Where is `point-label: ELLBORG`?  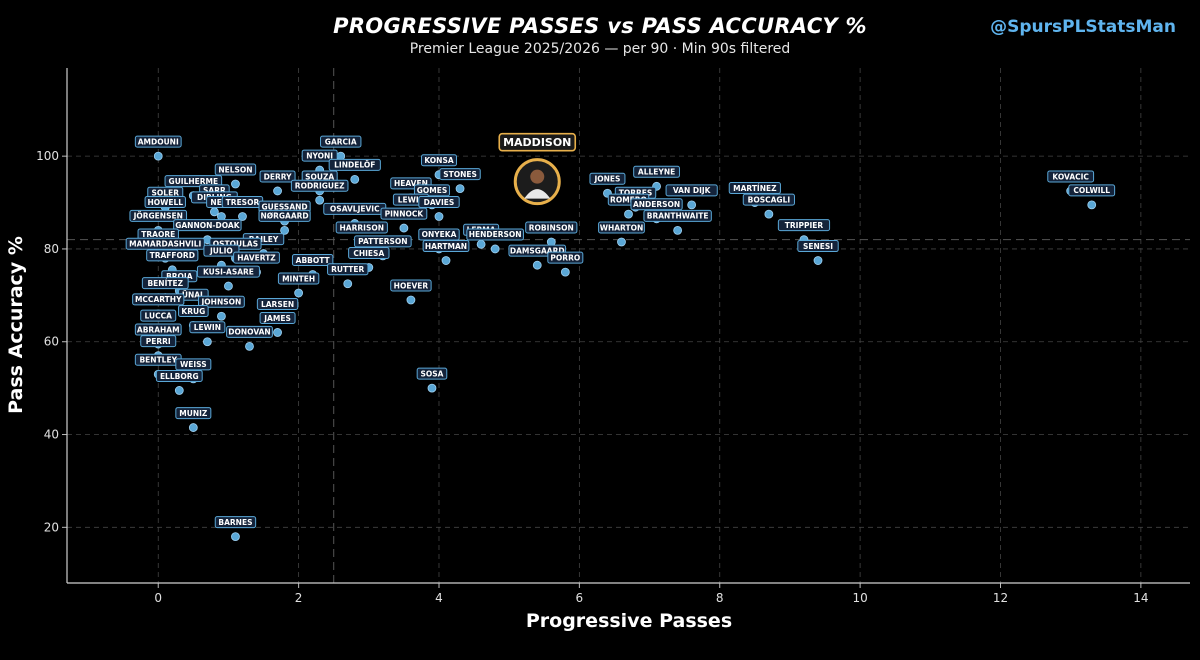
point-label: ELLBORG is located at coordinates (179, 376).